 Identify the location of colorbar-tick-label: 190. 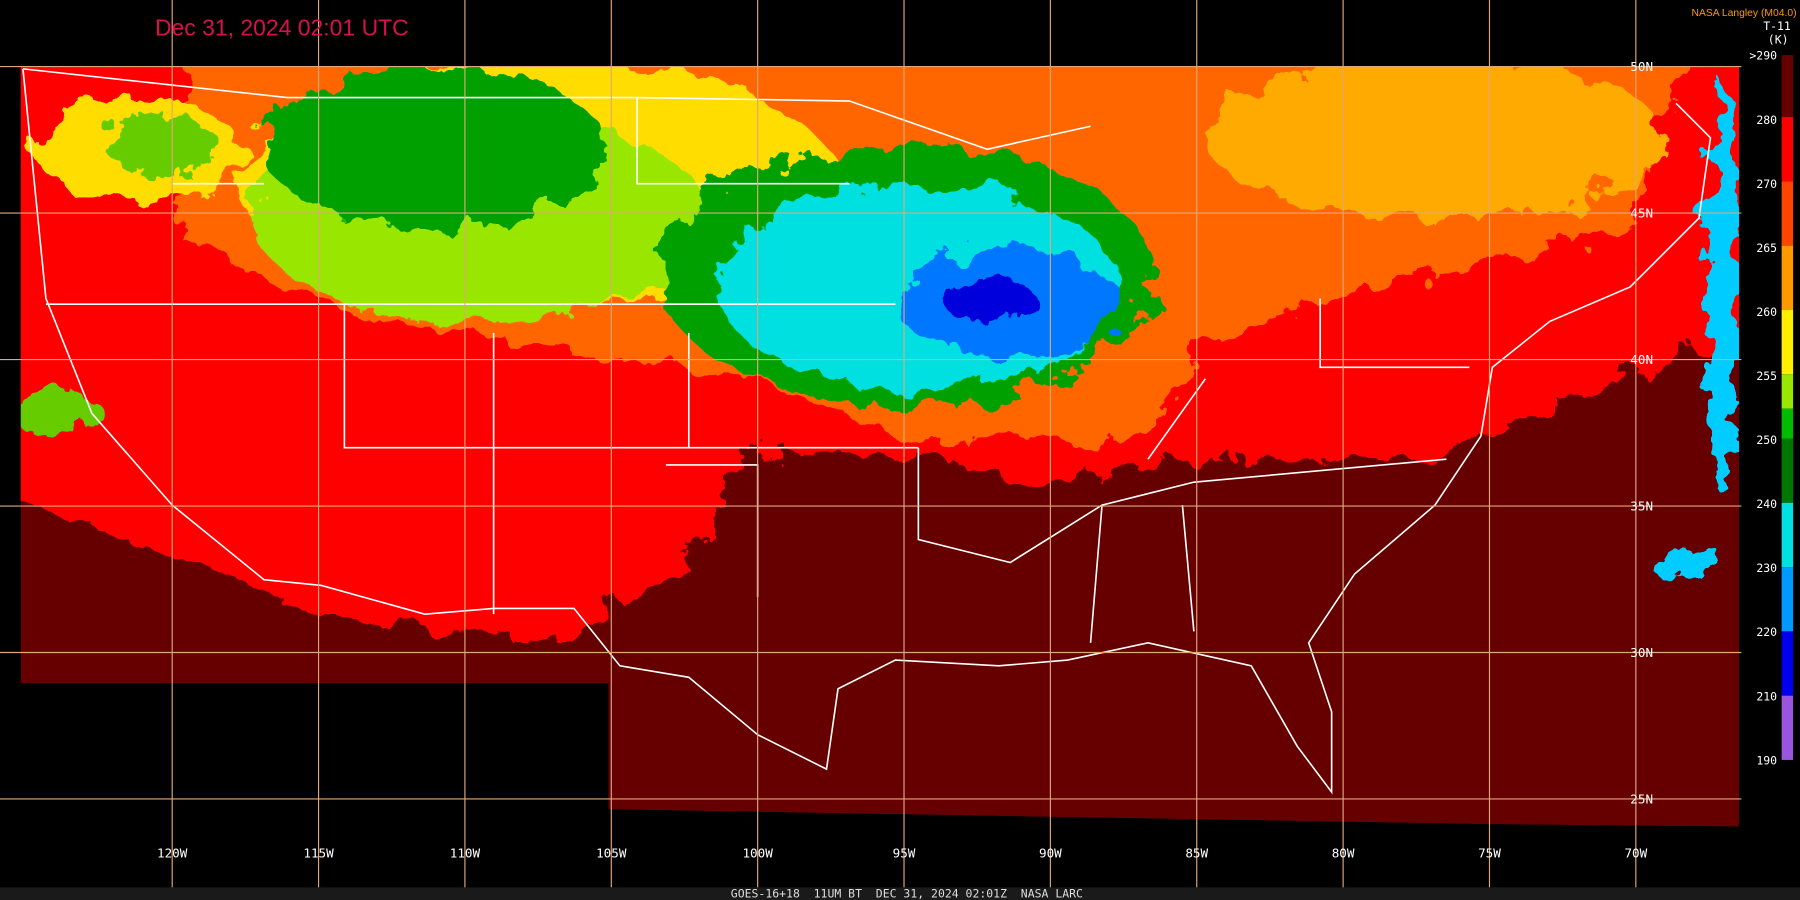
(1766, 760).